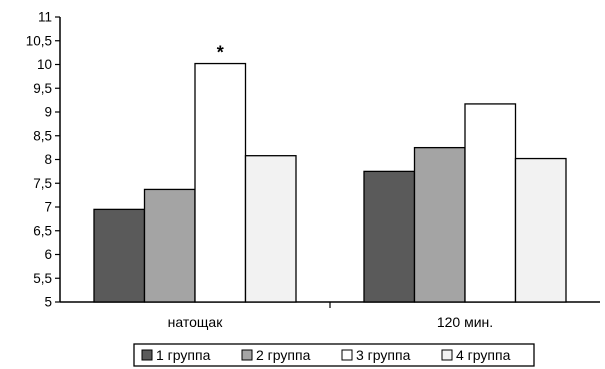 This screenshot has width=605, height=369. Describe the element at coordinates (48, 159) in the screenshot. I see `y-tick-label: 8` at that location.